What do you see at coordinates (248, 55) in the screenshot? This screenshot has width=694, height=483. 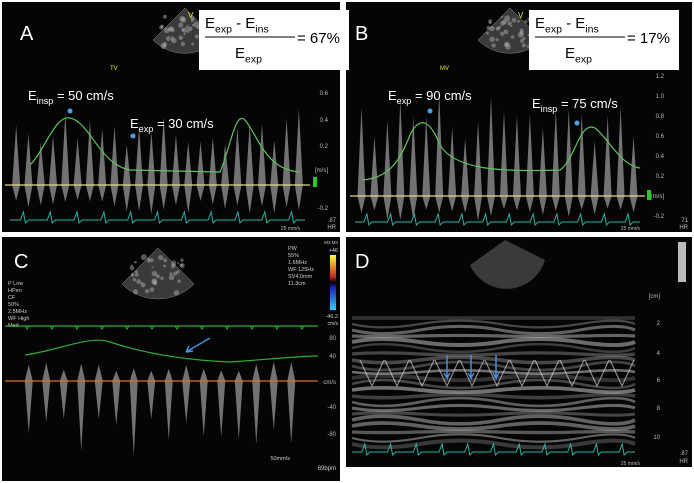 I see `formula-denominator: Eexp` at bounding box center [248, 55].